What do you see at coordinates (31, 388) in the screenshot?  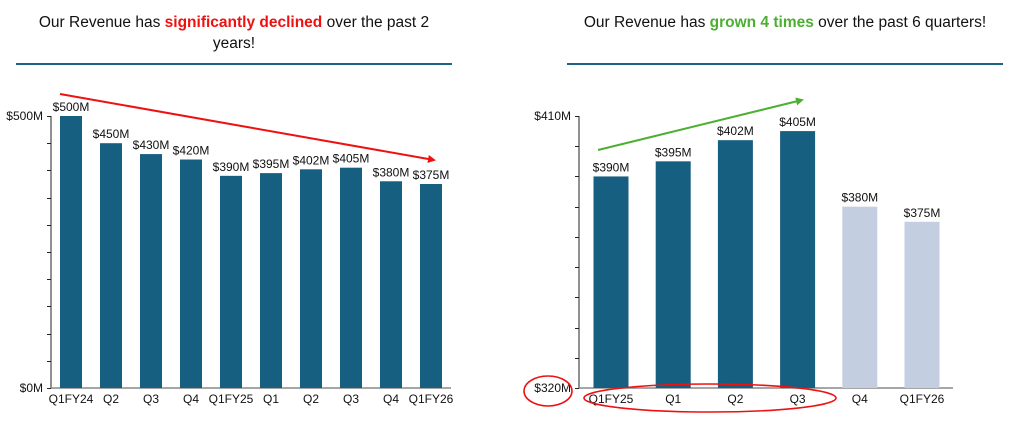 I see `y-tick-label-min: $0M` at bounding box center [31, 388].